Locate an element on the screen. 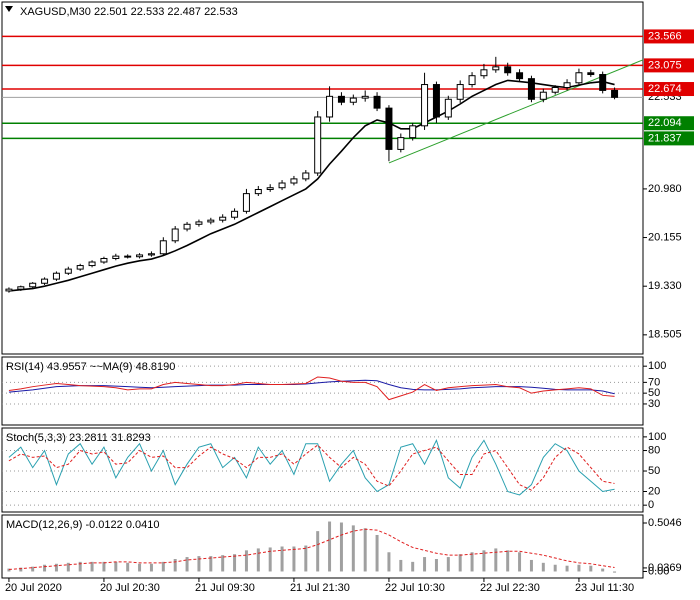 This screenshot has height=600, width=700. y-tick-label: 0.5046 is located at coordinates (665, 523).